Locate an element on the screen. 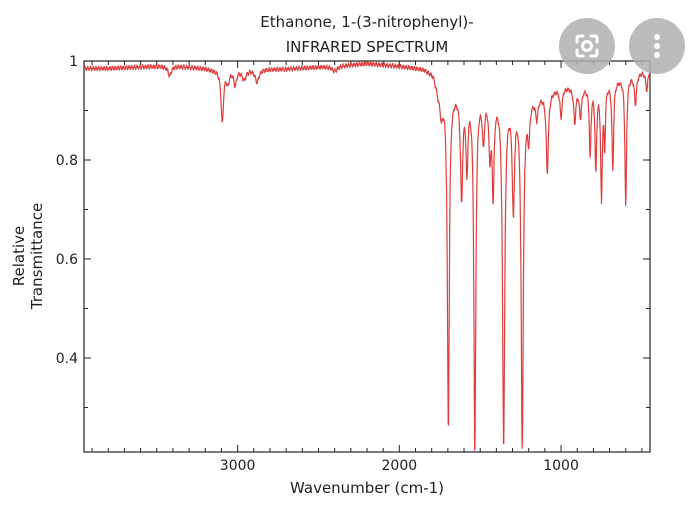 Image resolution: width=700 pixels, height=509 pixels. lens-button is located at coordinates (587, 46).